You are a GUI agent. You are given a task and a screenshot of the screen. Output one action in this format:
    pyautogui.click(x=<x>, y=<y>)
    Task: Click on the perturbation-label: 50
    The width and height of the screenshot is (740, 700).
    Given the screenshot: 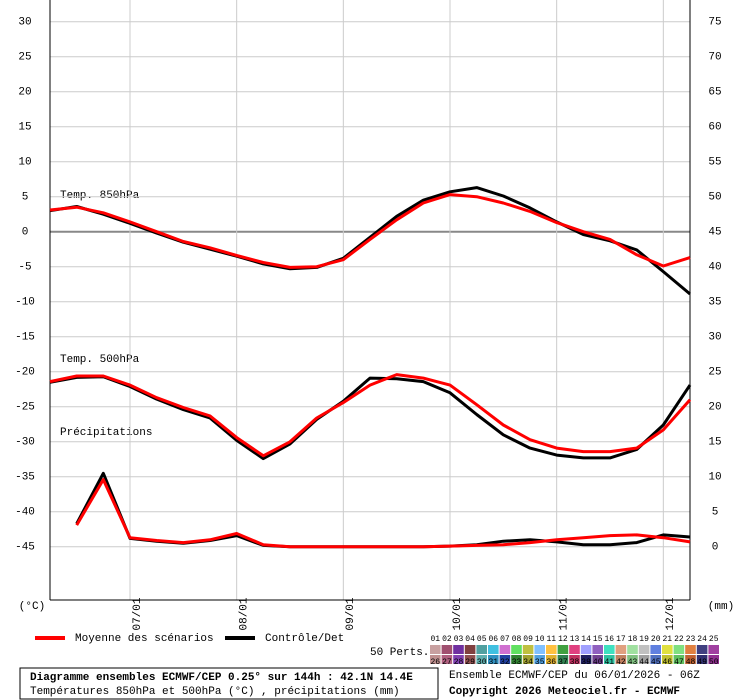 What is the action you would take?
    pyautogui.click(x=714, y=662)
    